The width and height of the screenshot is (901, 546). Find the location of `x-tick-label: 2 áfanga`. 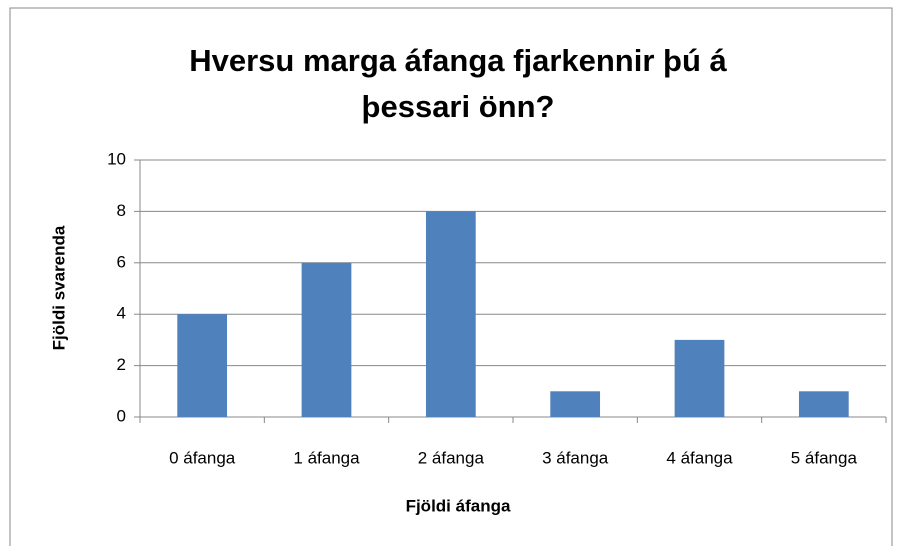

x-tick-label: 2 áfanga is located at coordinates (451, 457).